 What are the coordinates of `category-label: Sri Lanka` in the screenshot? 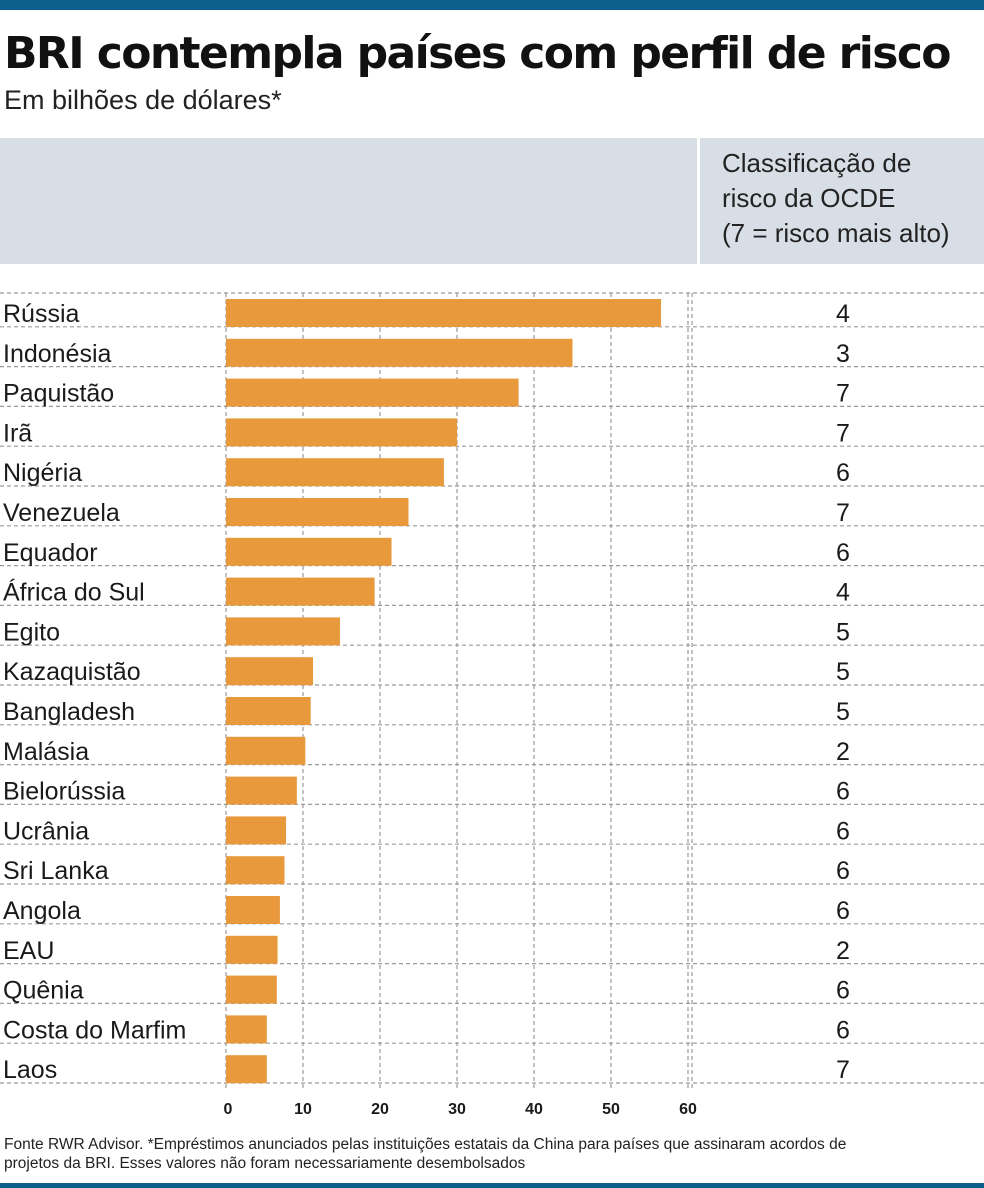 It's located at (56, 871).